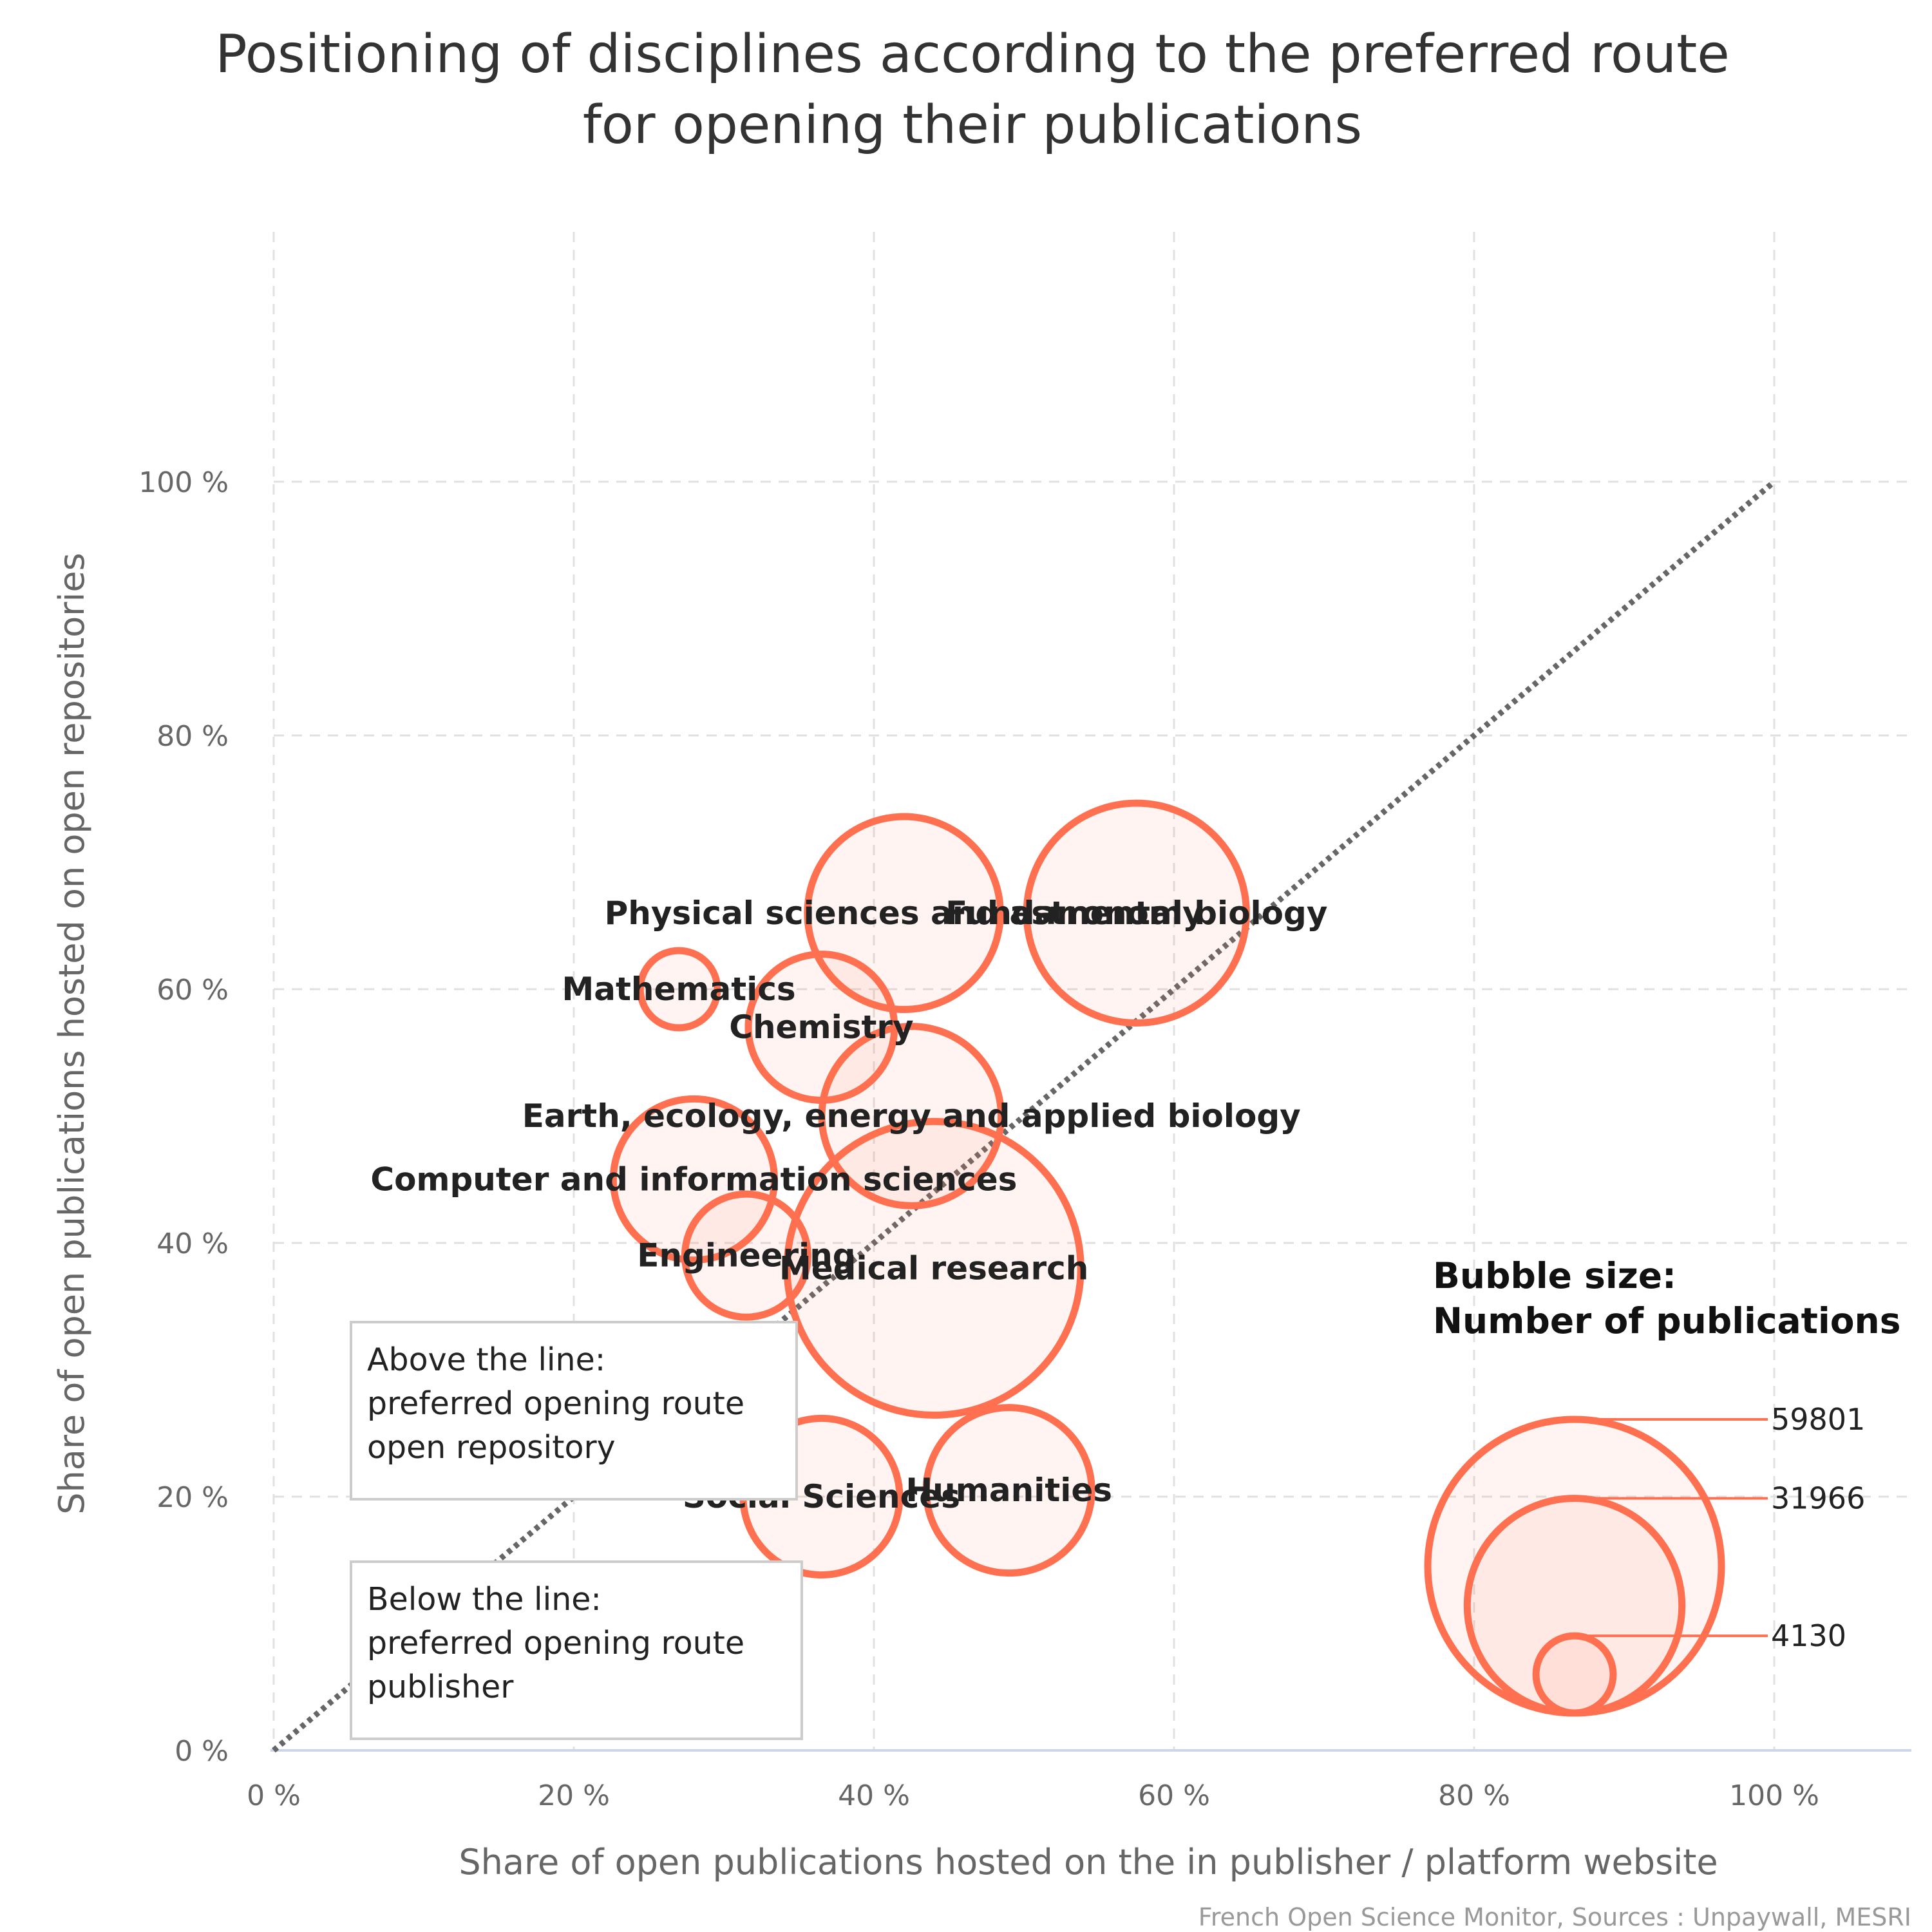  Describe the element at coordinates (183, 482) in the screenshot. I see `y-tick-label: 100 %` at that location.